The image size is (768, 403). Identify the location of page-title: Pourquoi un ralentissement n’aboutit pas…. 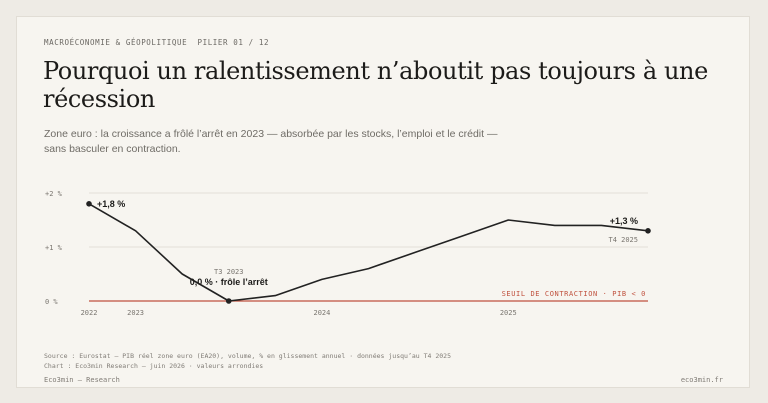
(375, 85).